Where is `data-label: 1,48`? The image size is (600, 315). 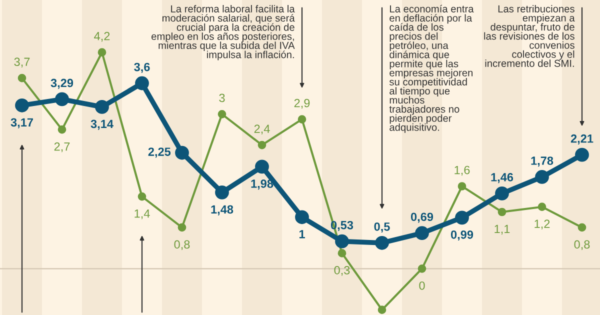 data-label: 1,48 is located at coordinates (222, 210).